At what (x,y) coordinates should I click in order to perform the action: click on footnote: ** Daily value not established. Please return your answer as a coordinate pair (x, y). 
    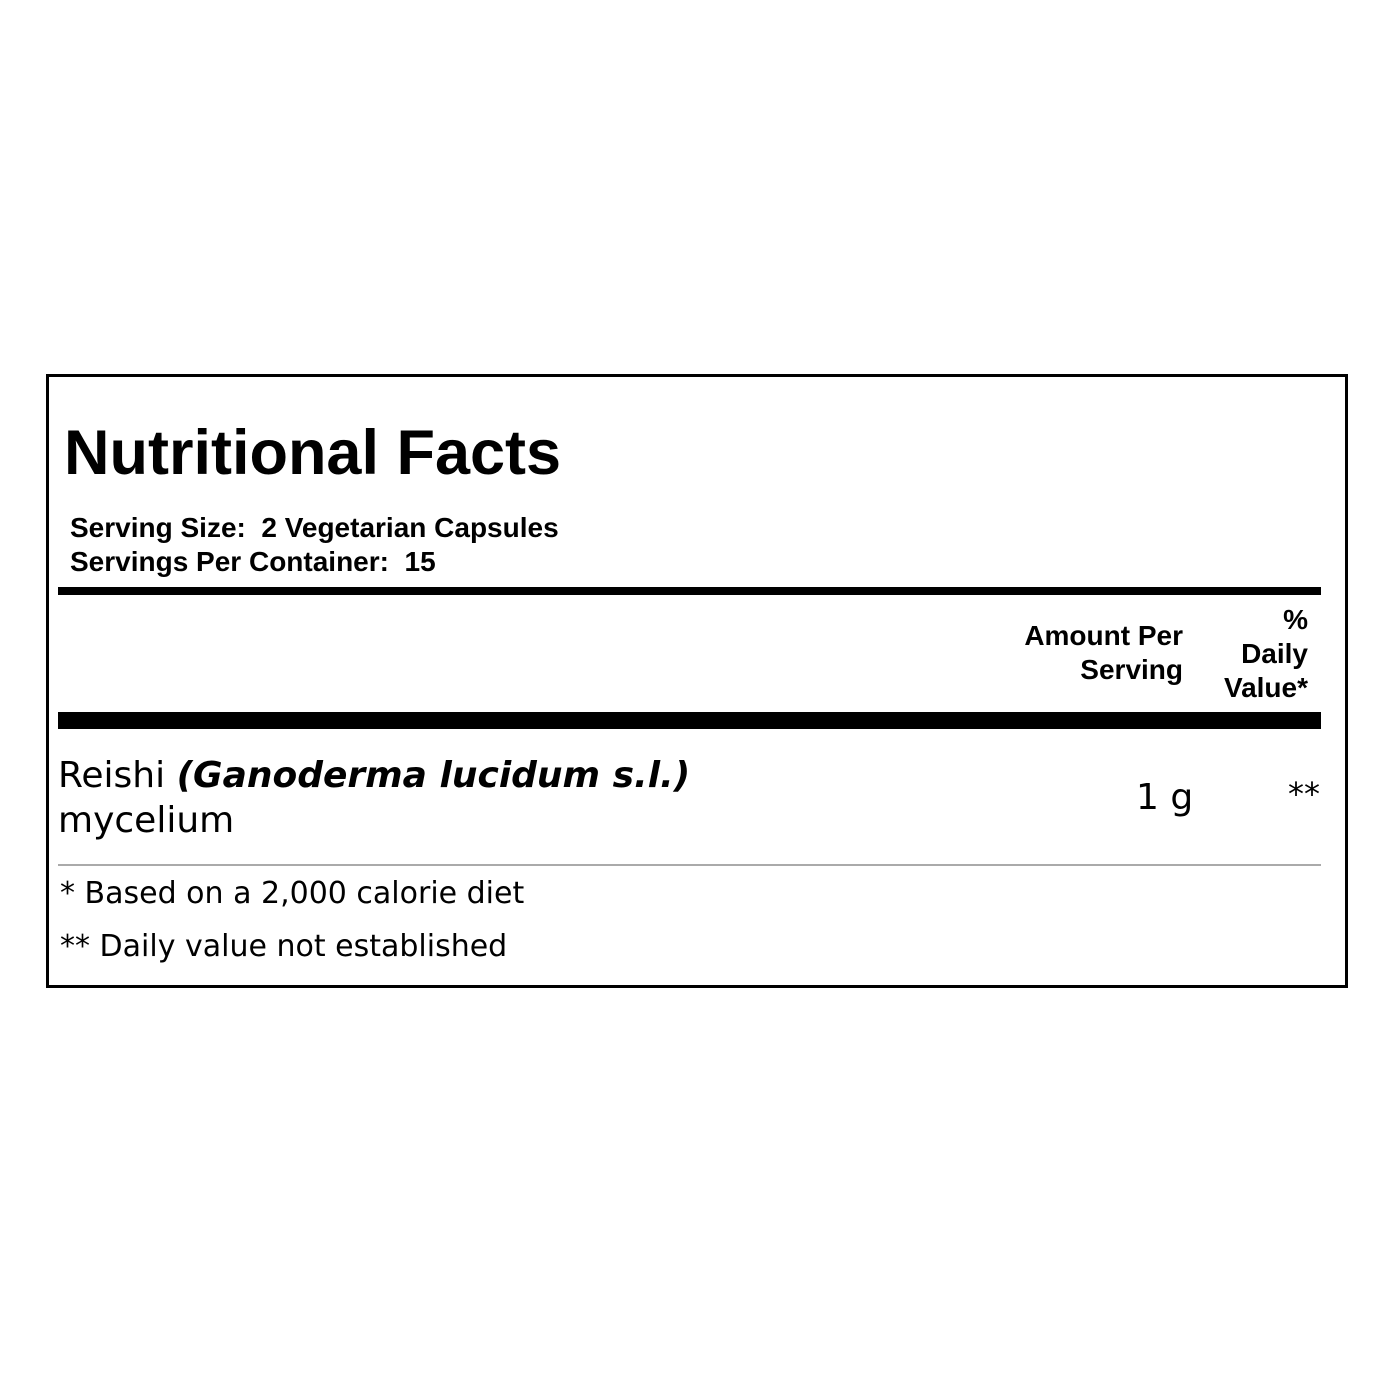
    Looking at the image, I should click on (284, 946).